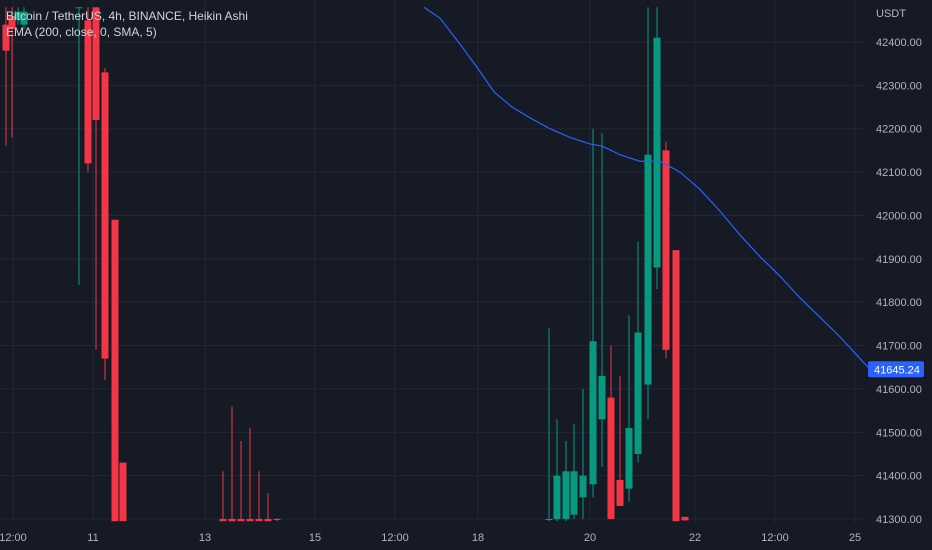 This screenshot has height=550, width=932. What do you see at coordinates (899, 477) in the screenshot?
I see `y-tick-label: 41400.00` at bounding box center [899, 477].